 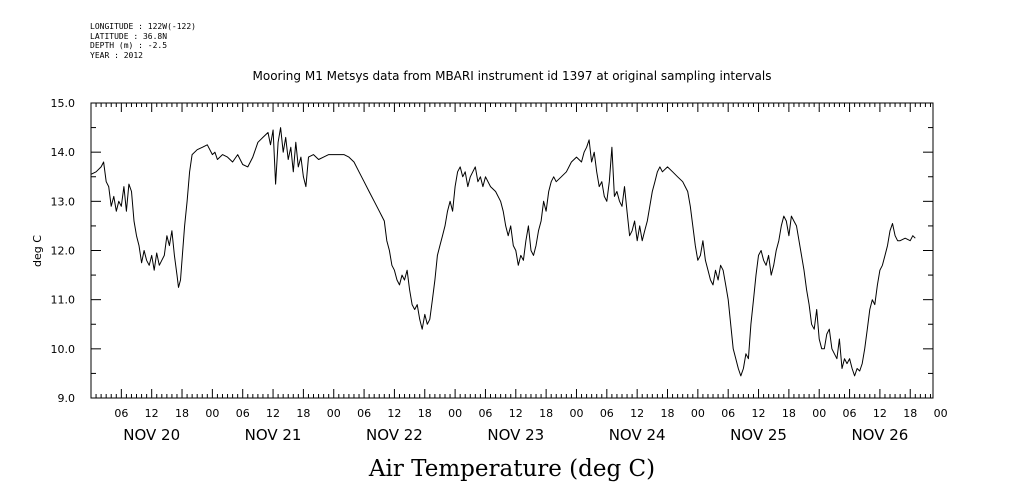 What do you see at coordinates (37, 251) in the screenshot?
I see `y-axis-label: deg C` at bounding box center [37, 251].